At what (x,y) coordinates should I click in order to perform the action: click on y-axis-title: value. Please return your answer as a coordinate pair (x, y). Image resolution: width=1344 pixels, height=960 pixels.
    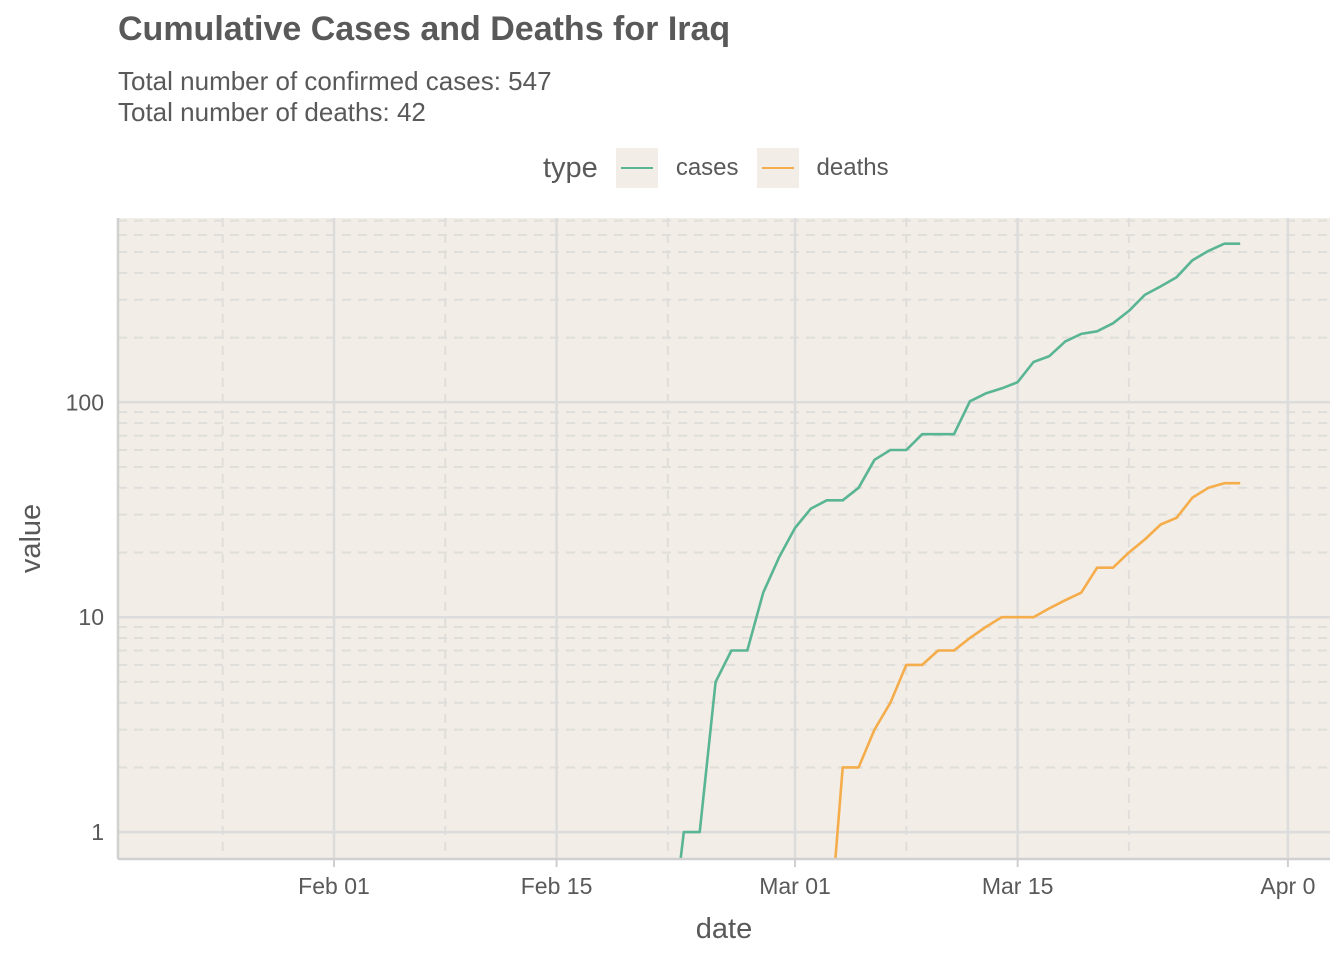
    Looking at the image, I should click on (31, 538).